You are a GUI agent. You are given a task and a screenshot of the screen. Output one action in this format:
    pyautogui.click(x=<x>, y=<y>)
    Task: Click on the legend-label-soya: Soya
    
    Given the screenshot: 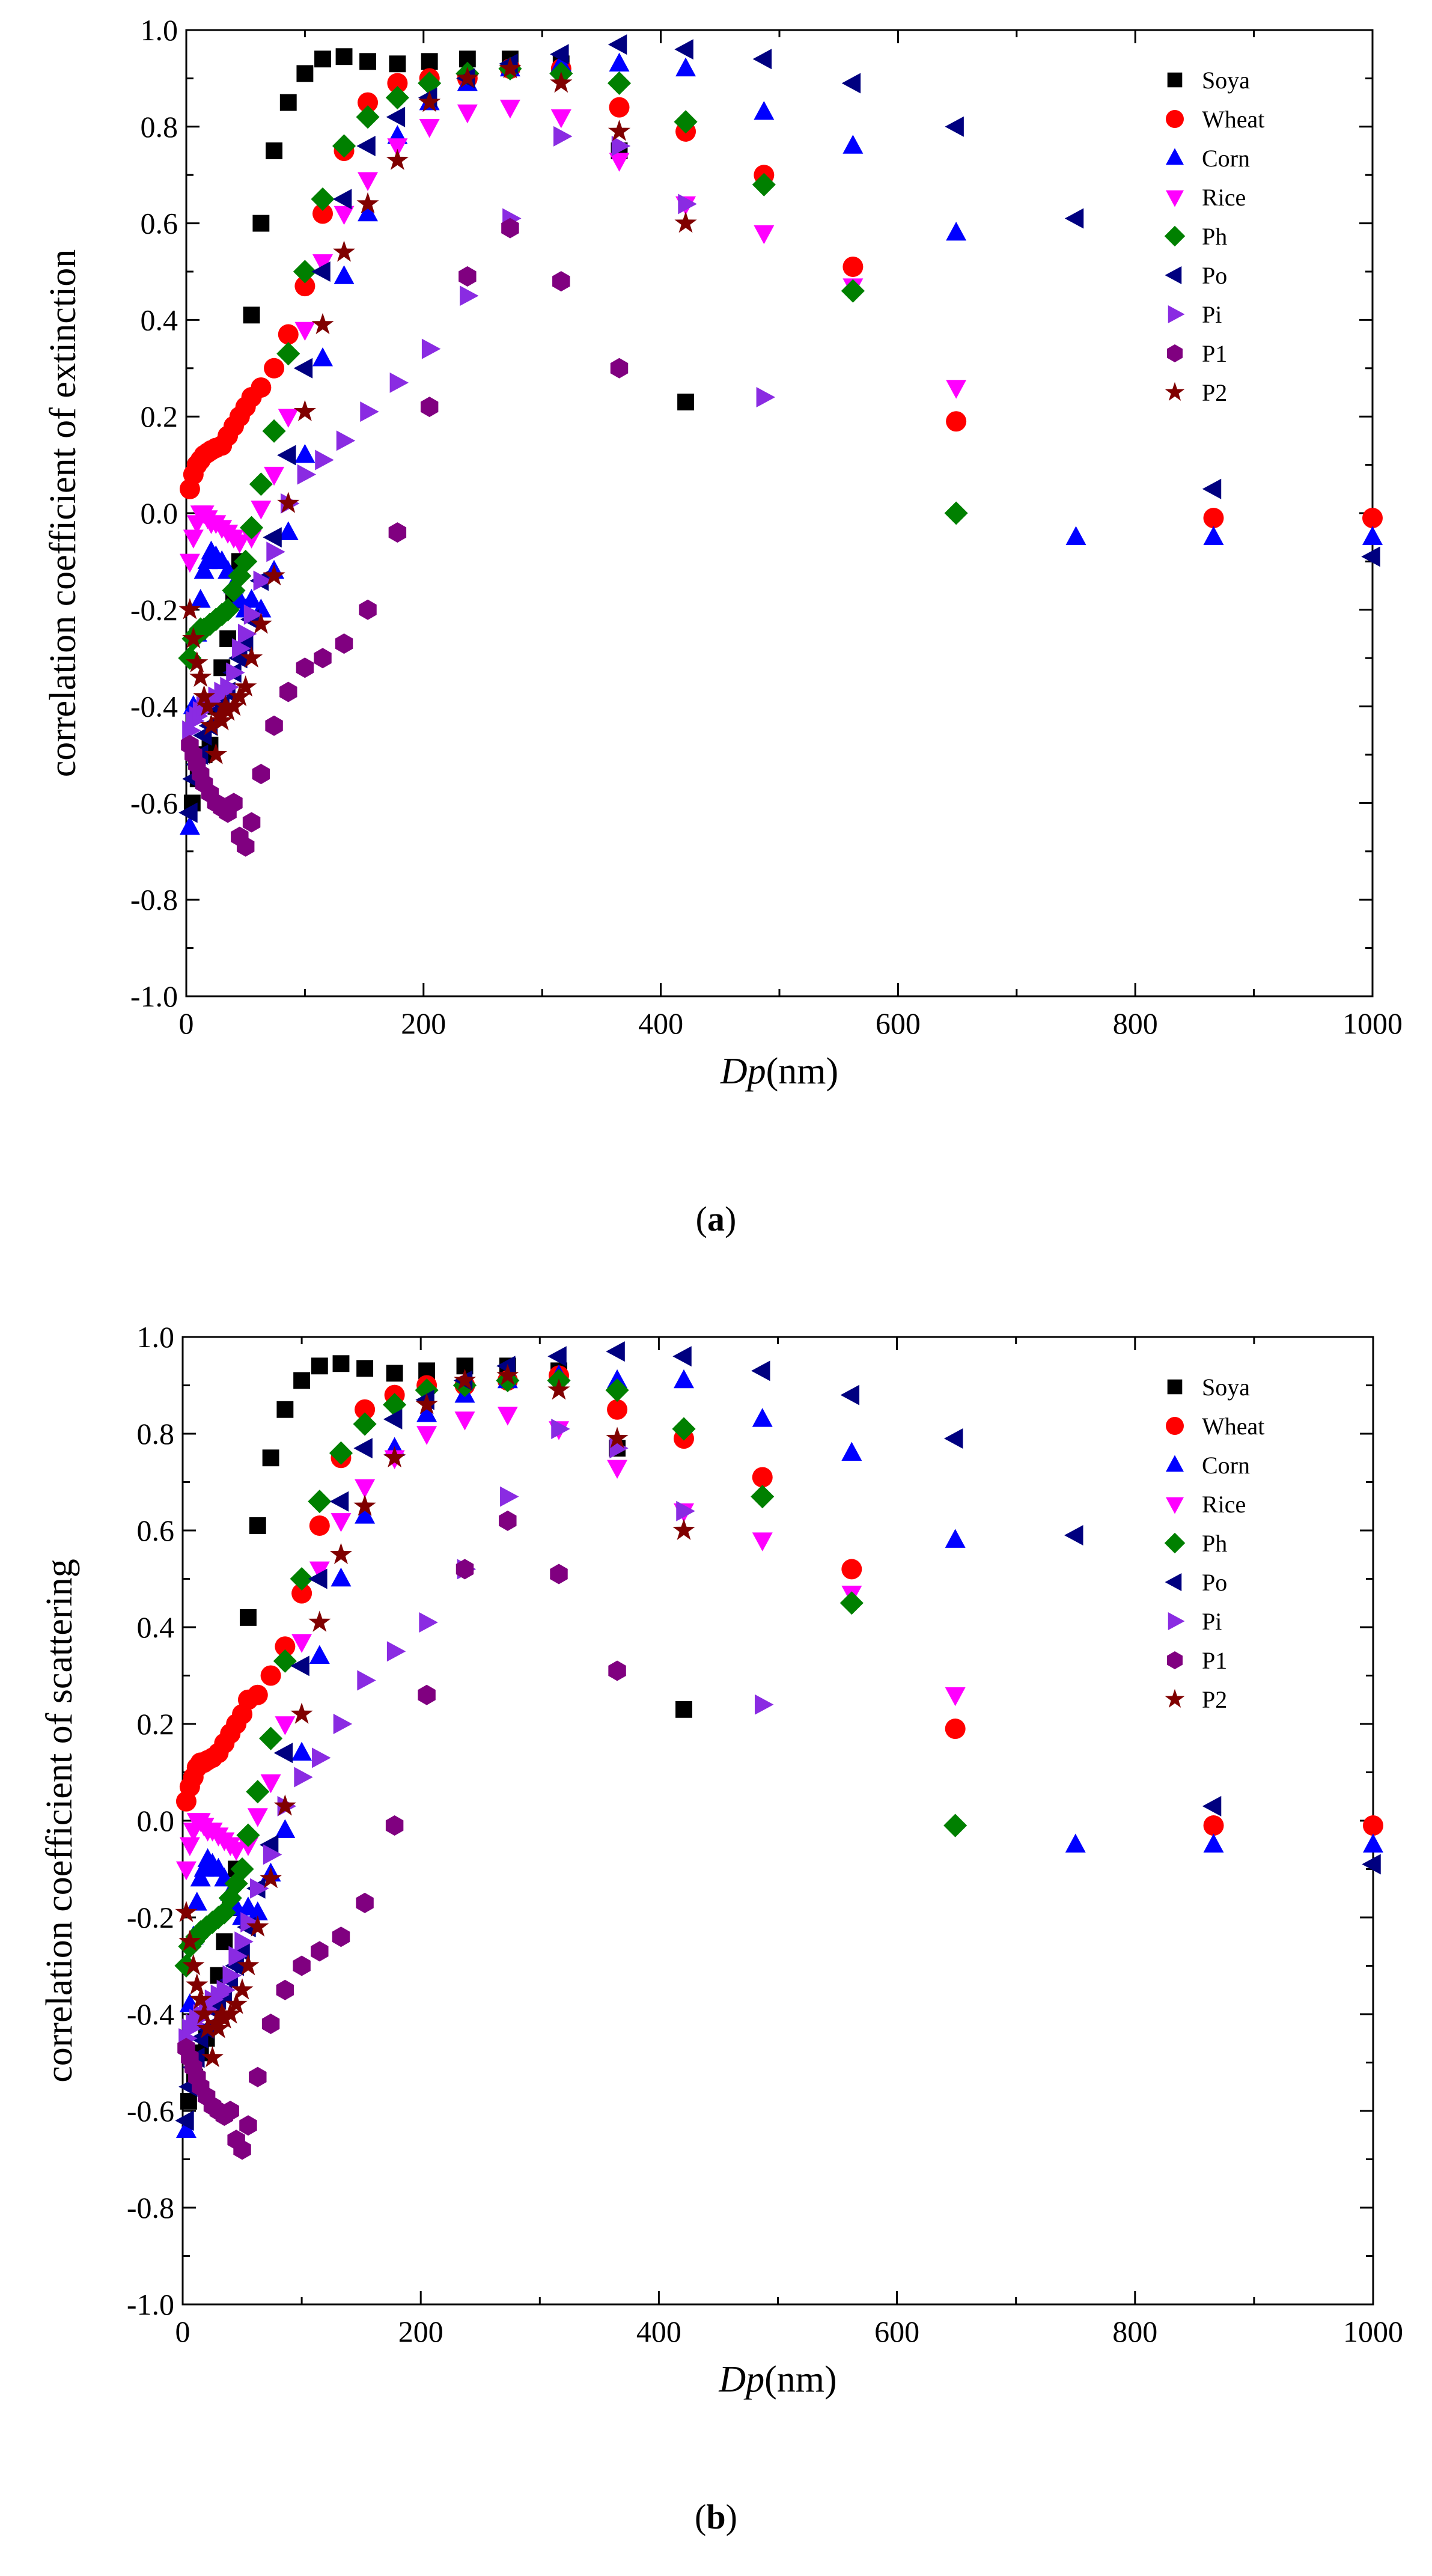 What is the action you would take?
    pyautogui.click(x=1226, y=80)
    